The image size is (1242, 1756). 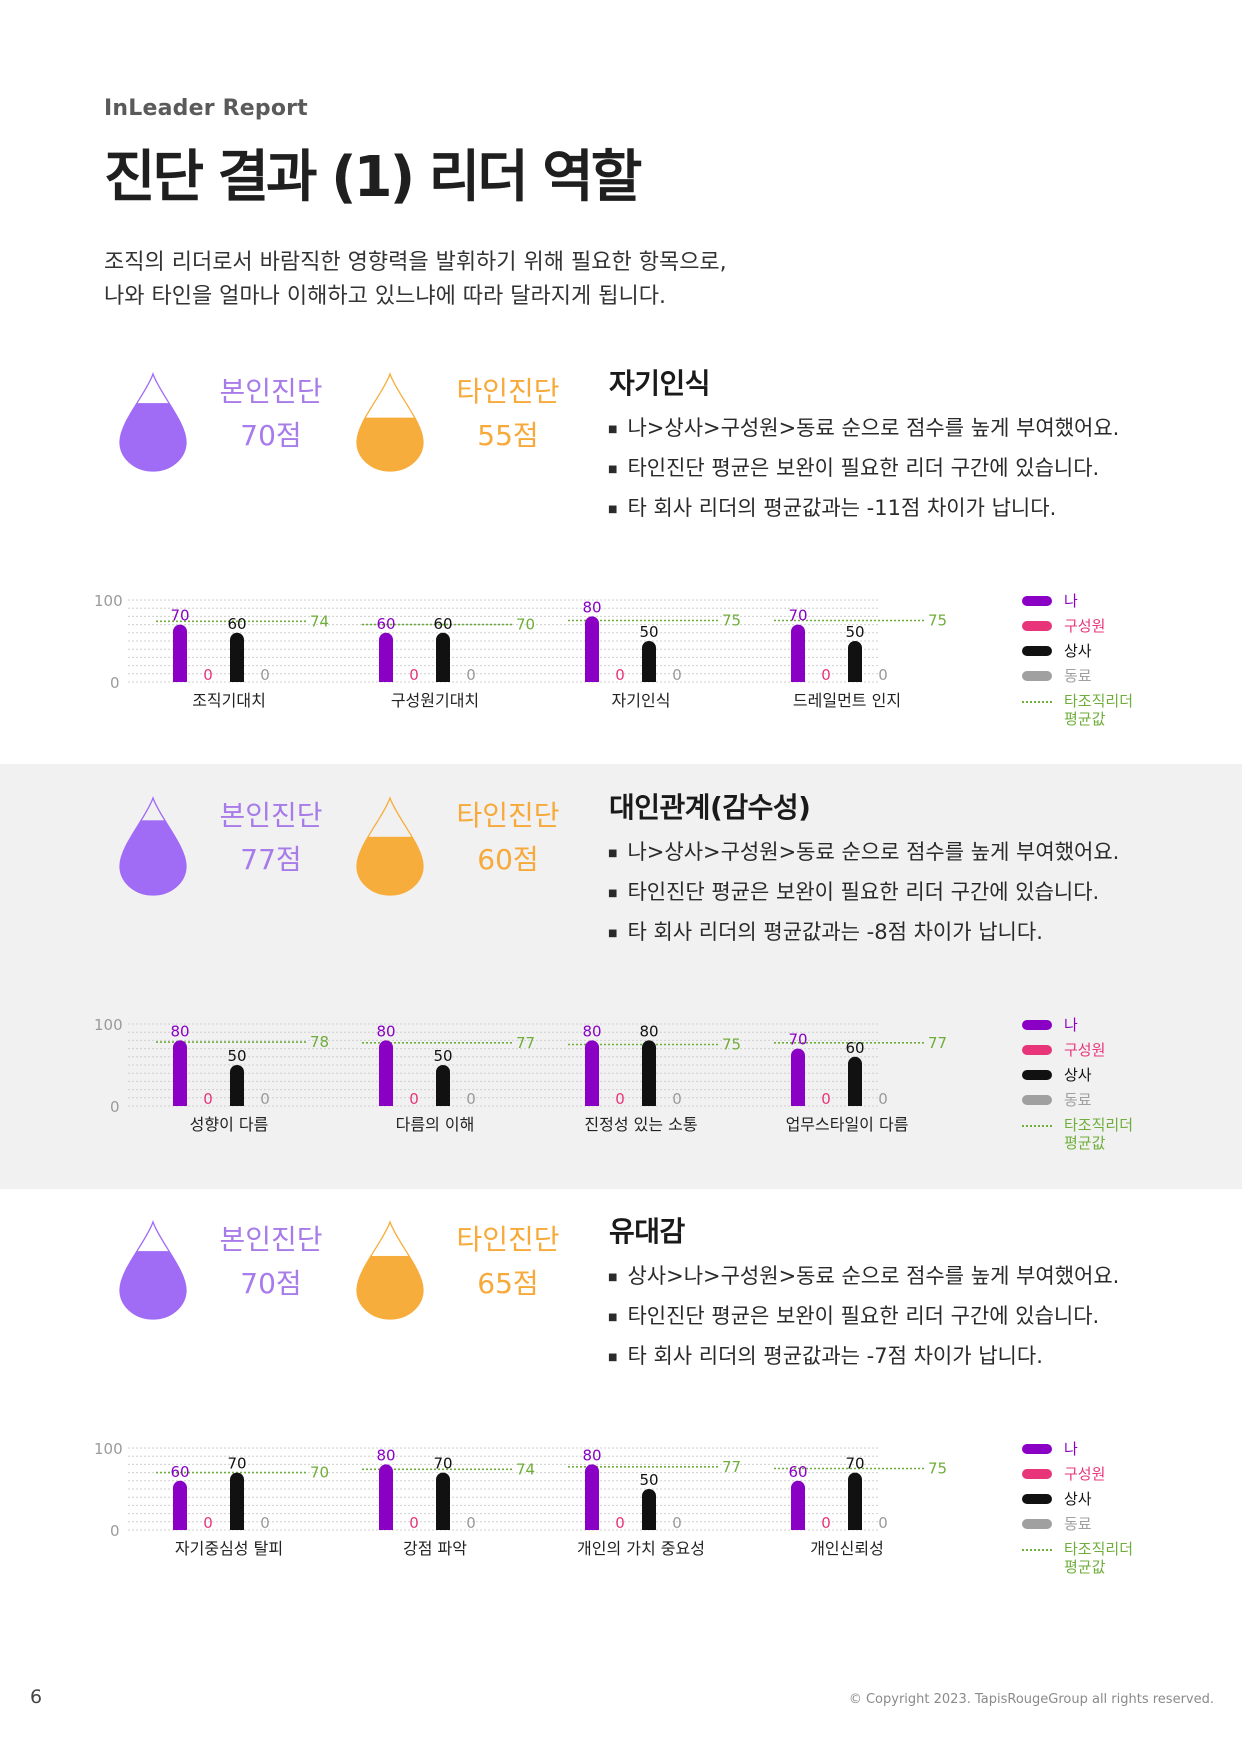 I want to click on legend-peer: 동료, so click(x=1077, y=1527).